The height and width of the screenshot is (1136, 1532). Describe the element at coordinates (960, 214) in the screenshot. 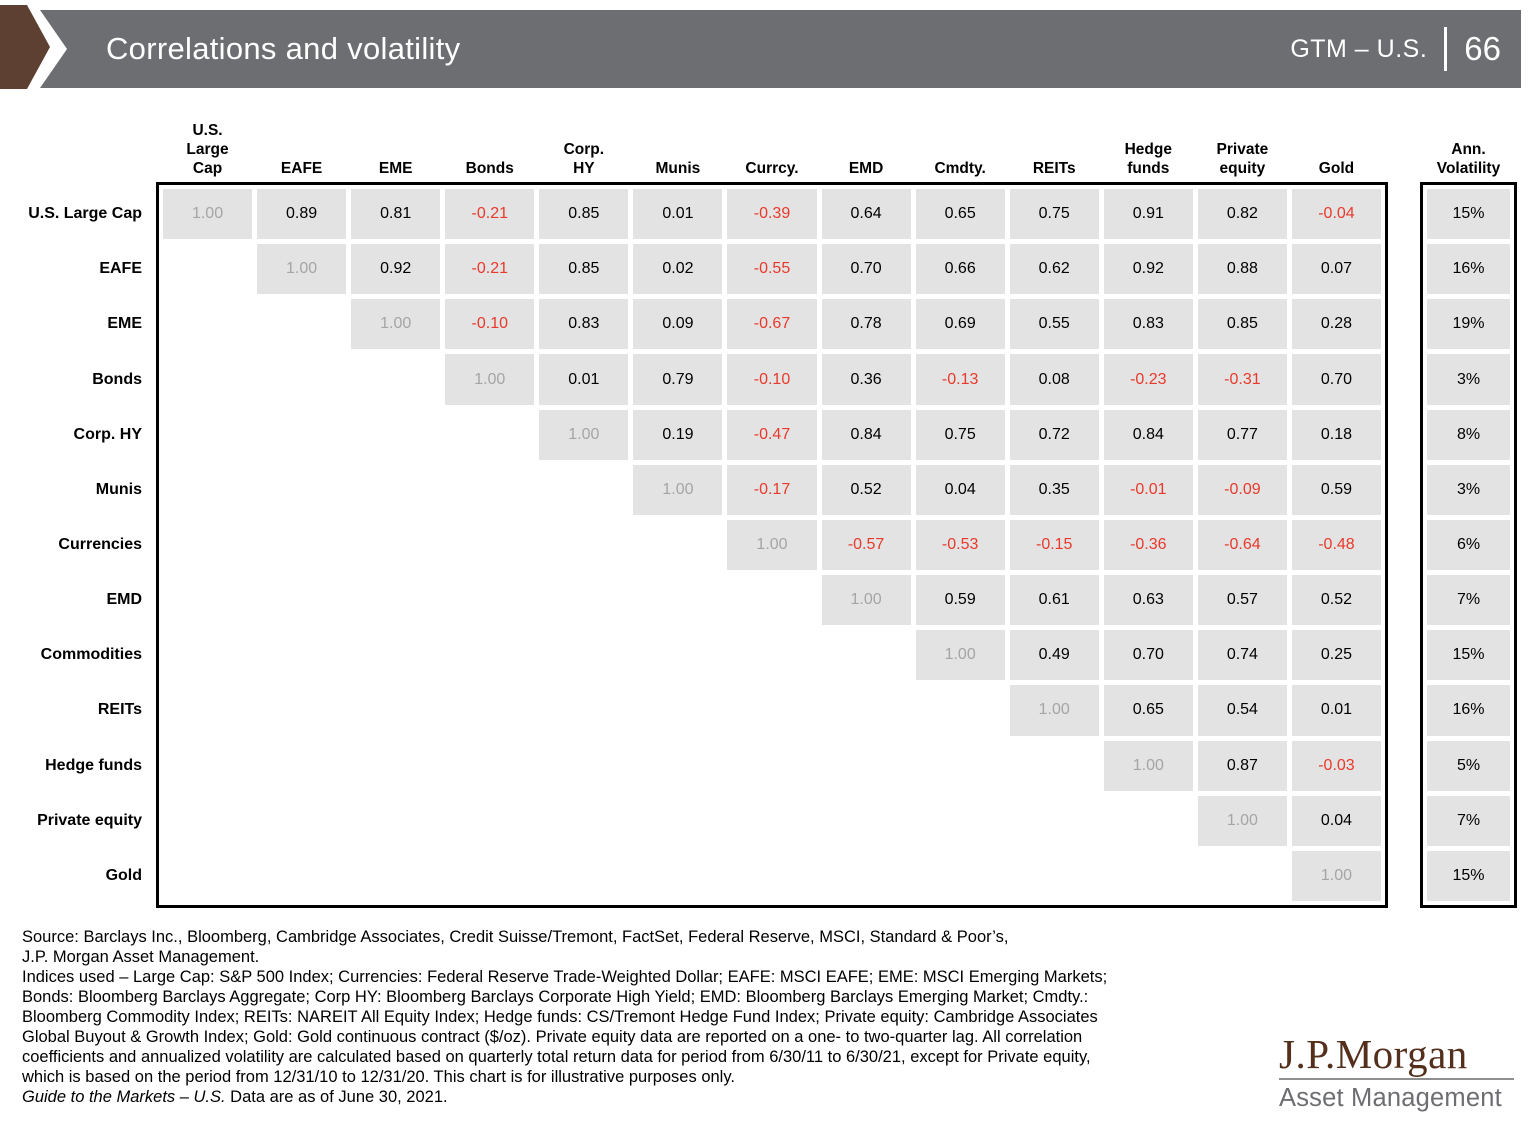

I see `matrix-cell-u-s-large-cap-x-cmdty: 0.65` at that location.